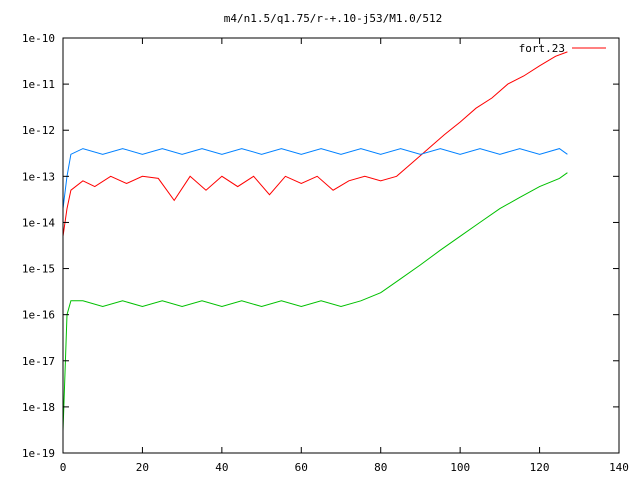  I want to click on y-tick-label: 1e-14, so click(38, 222).